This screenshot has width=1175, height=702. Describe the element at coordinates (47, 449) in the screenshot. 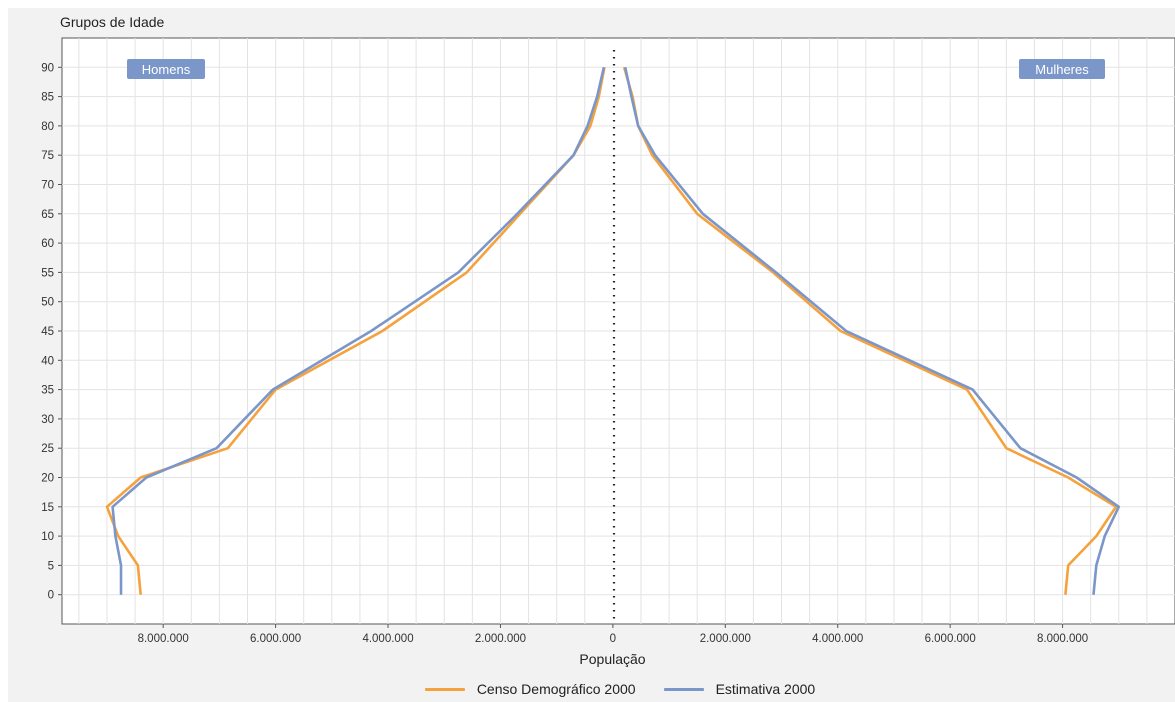

I see `y-tick-label: 25` at that location.